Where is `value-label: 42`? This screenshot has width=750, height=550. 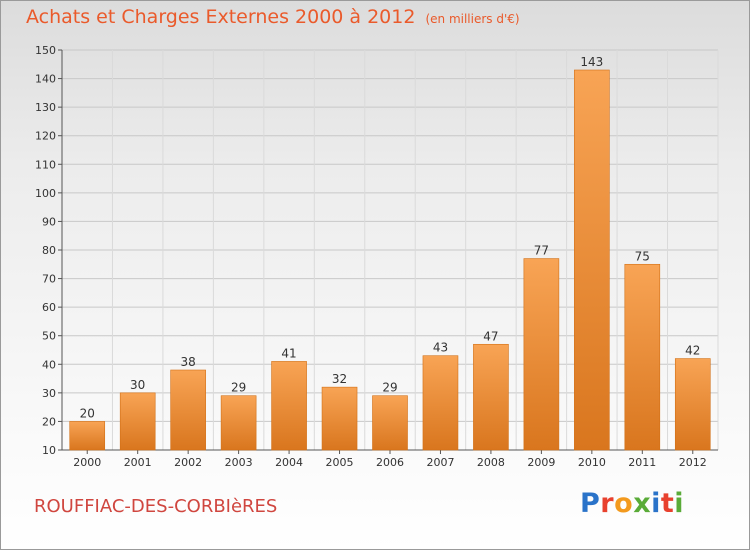 value-label: 42 is located at coordinates (692, 351).